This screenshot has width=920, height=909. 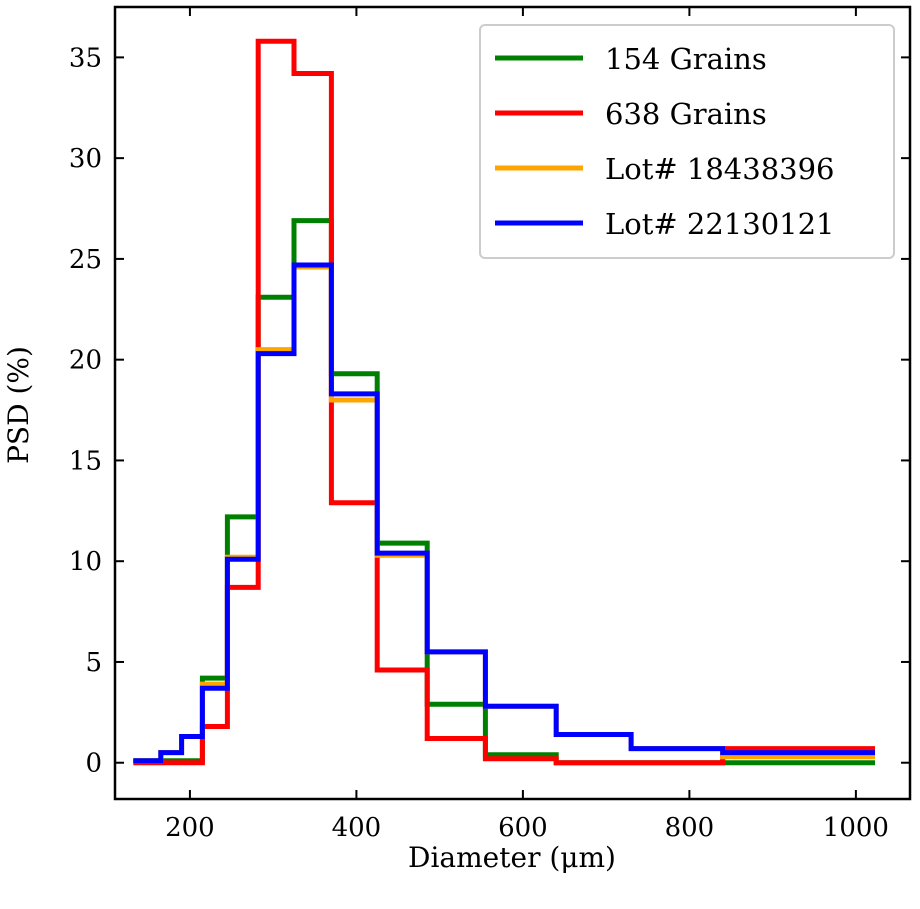 What do you see at coordinates (357, 828) in the screenshot?
I see `x-tick-label: 400` at bounding box center [357, 828].